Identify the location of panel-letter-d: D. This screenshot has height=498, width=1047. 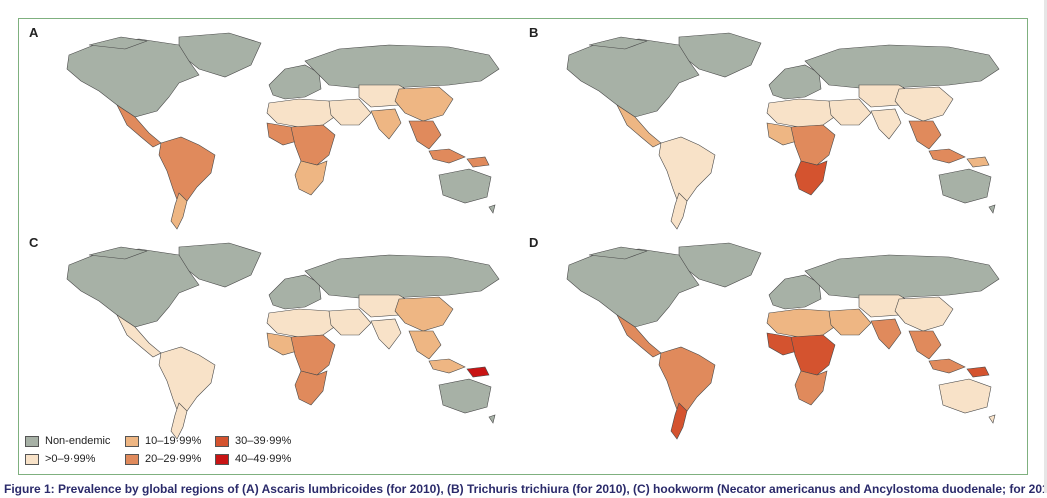
(534, 242).